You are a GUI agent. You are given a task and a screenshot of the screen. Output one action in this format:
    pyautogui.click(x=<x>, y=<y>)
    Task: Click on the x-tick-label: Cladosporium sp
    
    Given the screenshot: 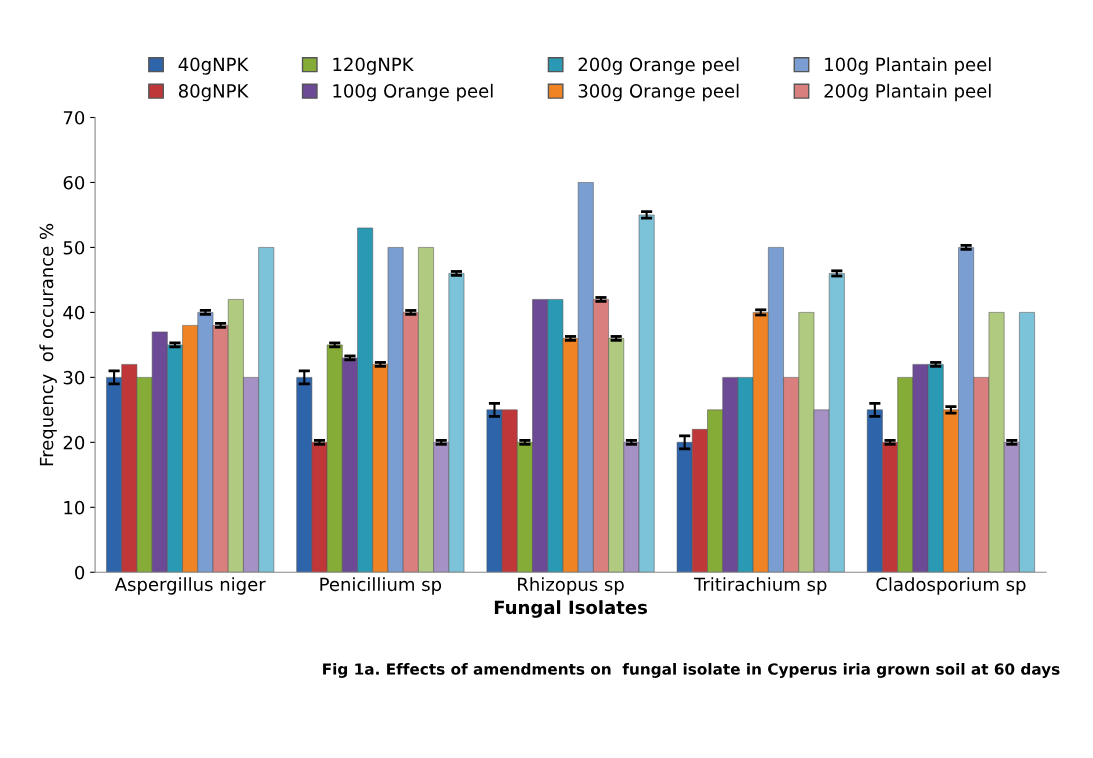 What is the action you would take?
    pyautogui.click(x=951, y=586)
    